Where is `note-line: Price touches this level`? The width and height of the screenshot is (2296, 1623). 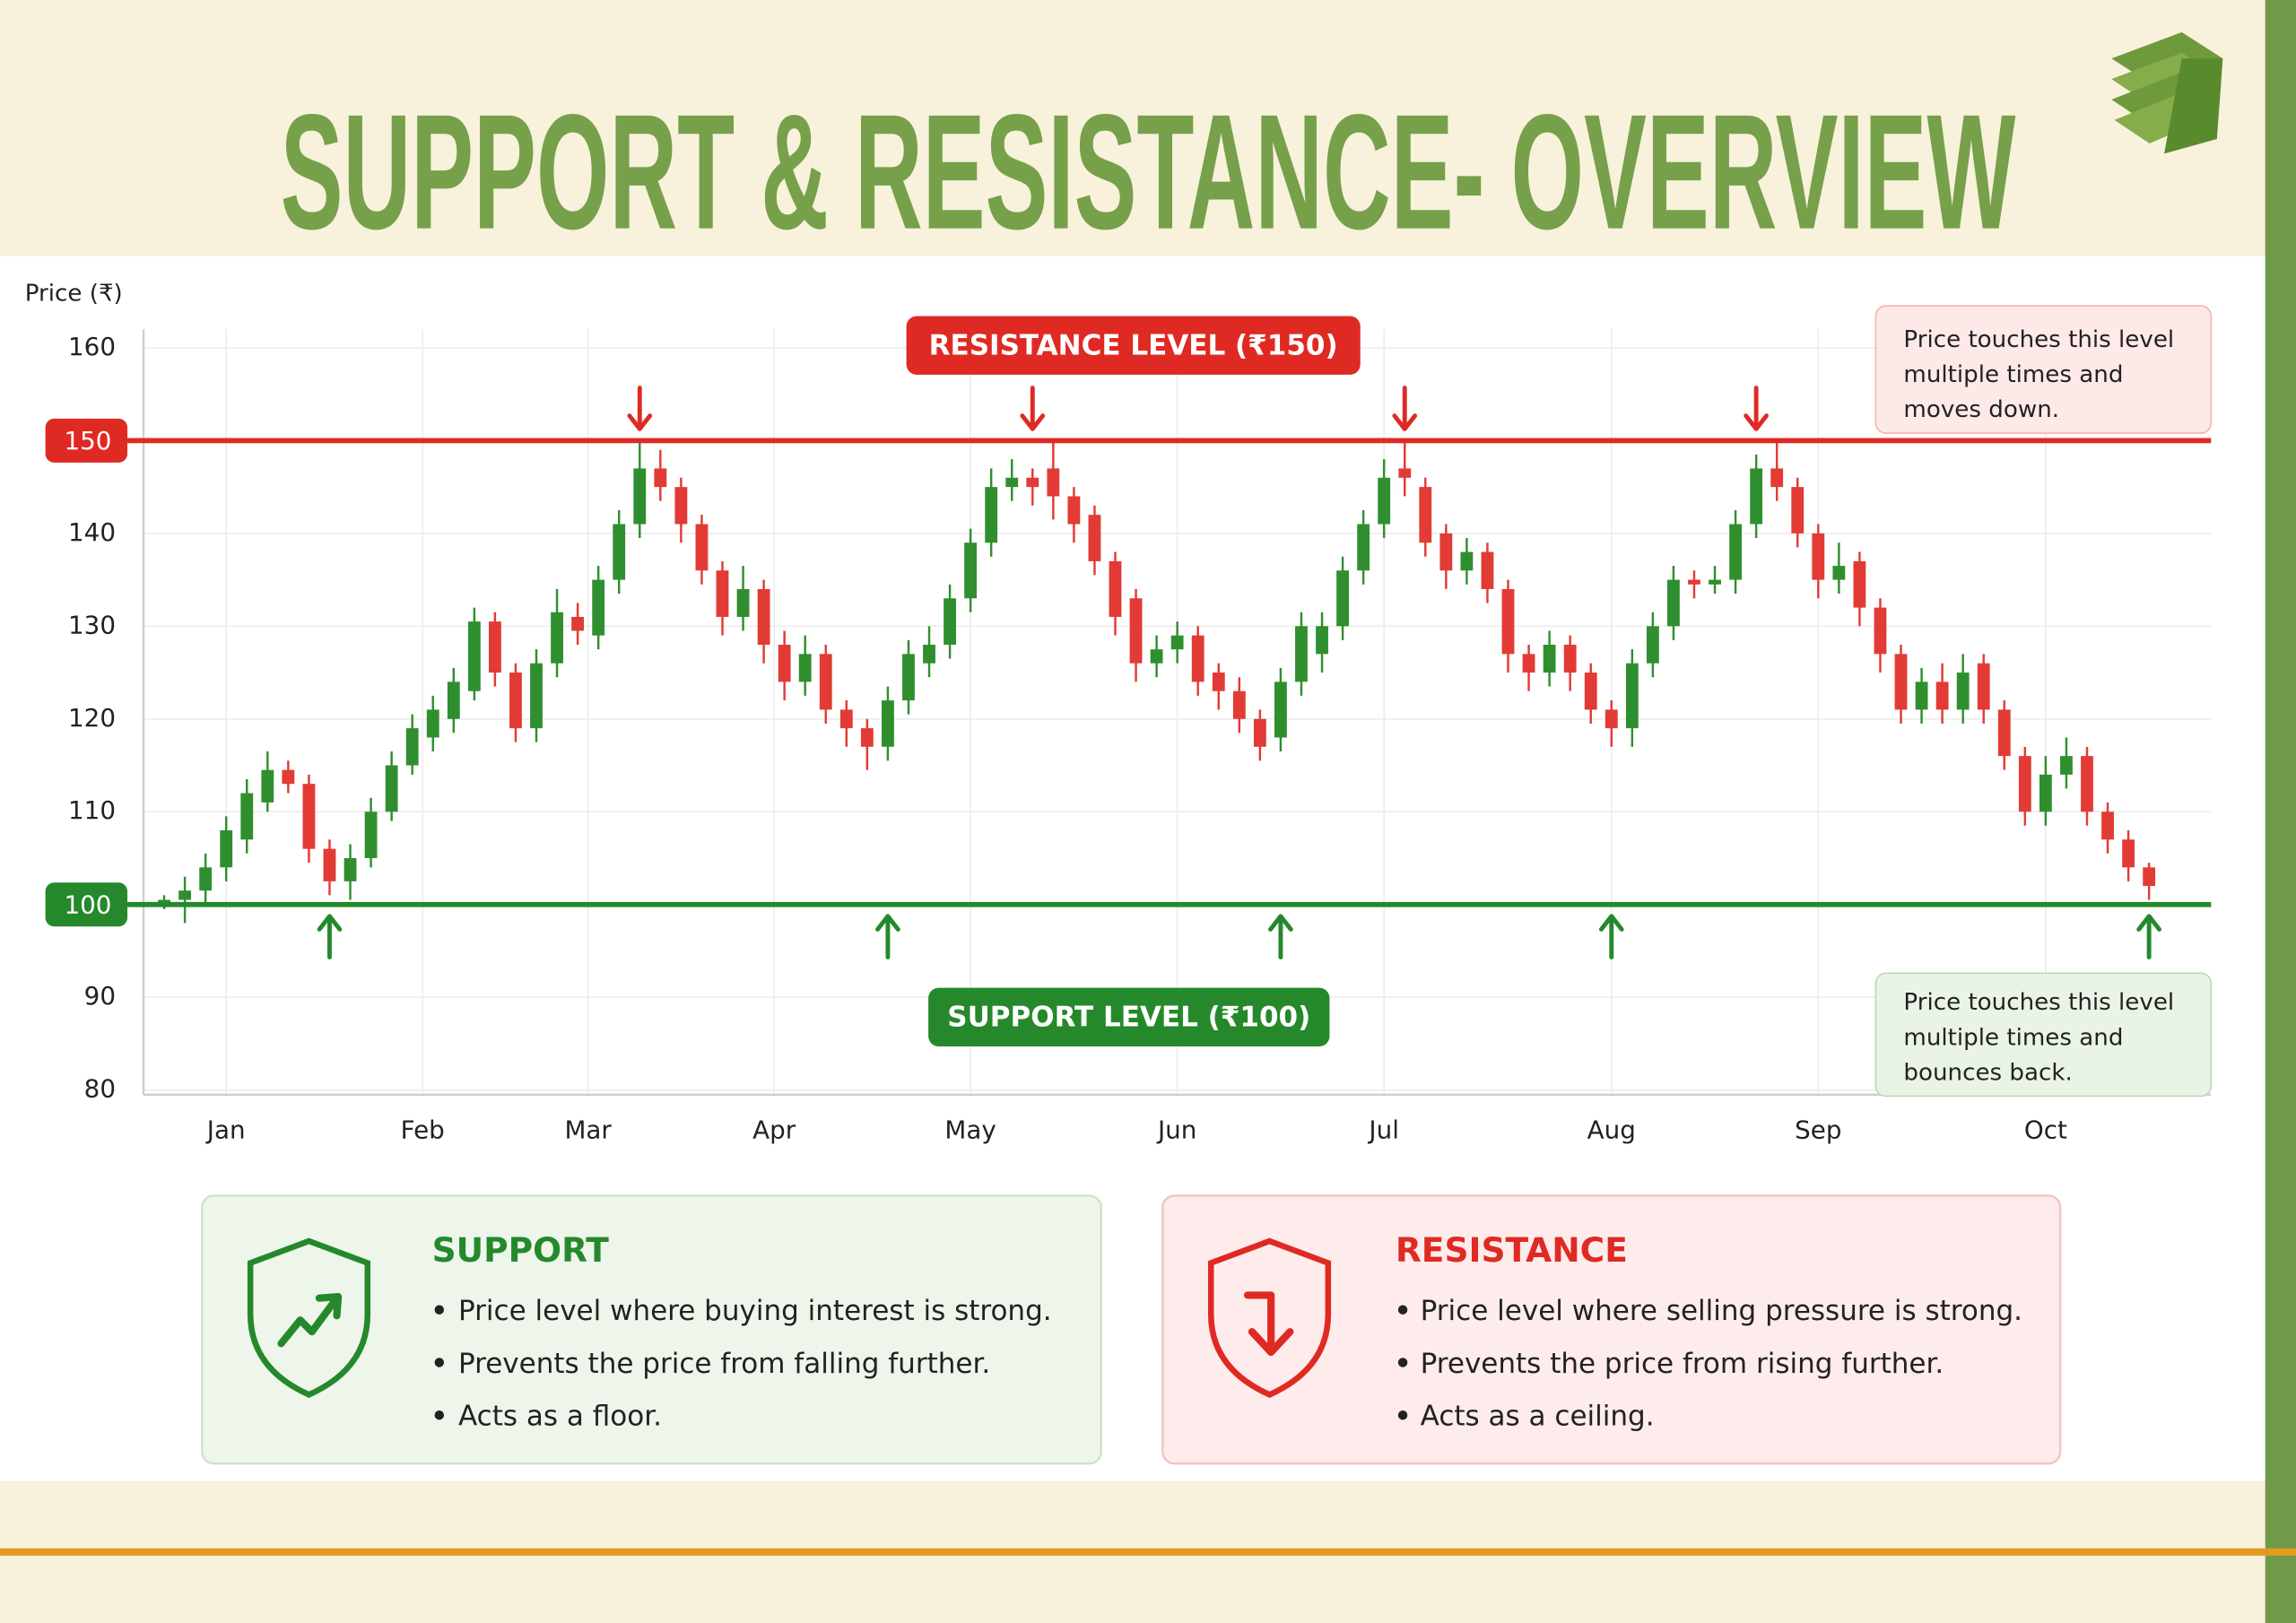
note-line: Price touches this level is located at coordinates (2038, 1003).